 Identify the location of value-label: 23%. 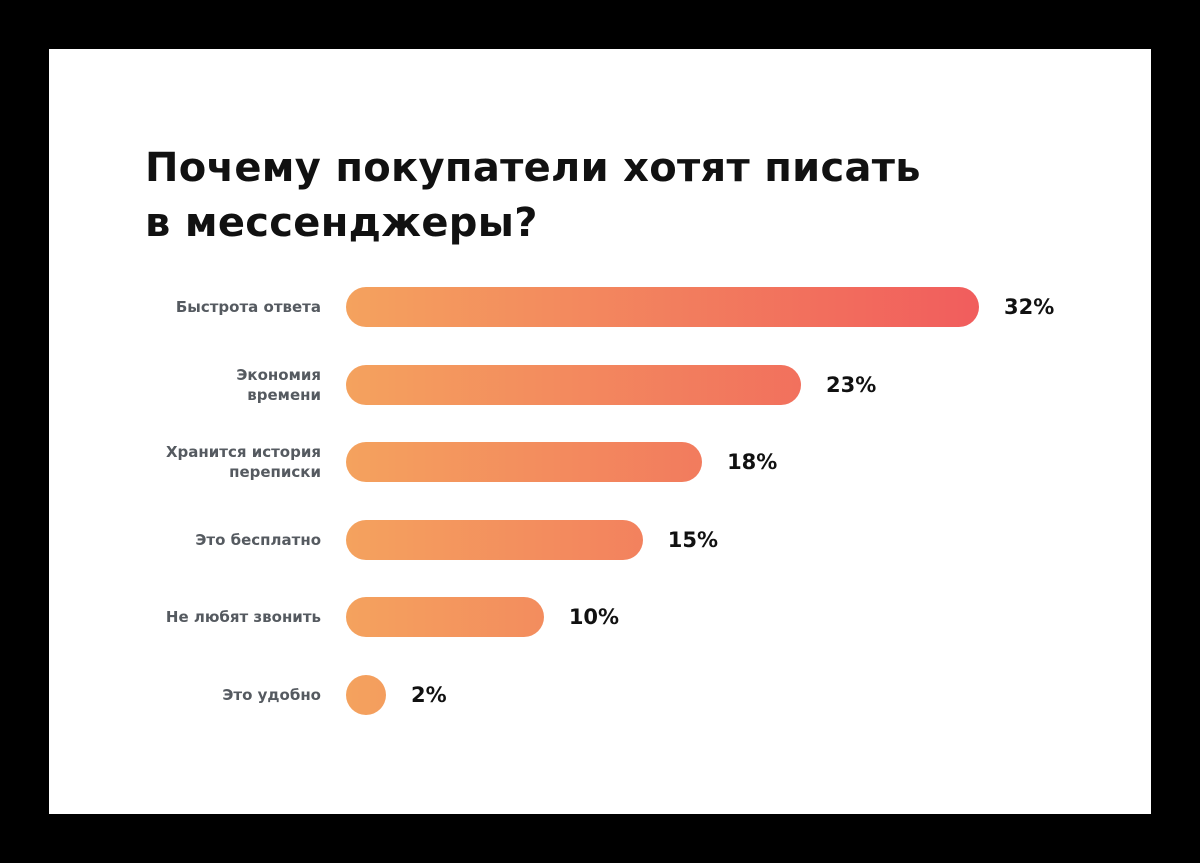
(851, 384).